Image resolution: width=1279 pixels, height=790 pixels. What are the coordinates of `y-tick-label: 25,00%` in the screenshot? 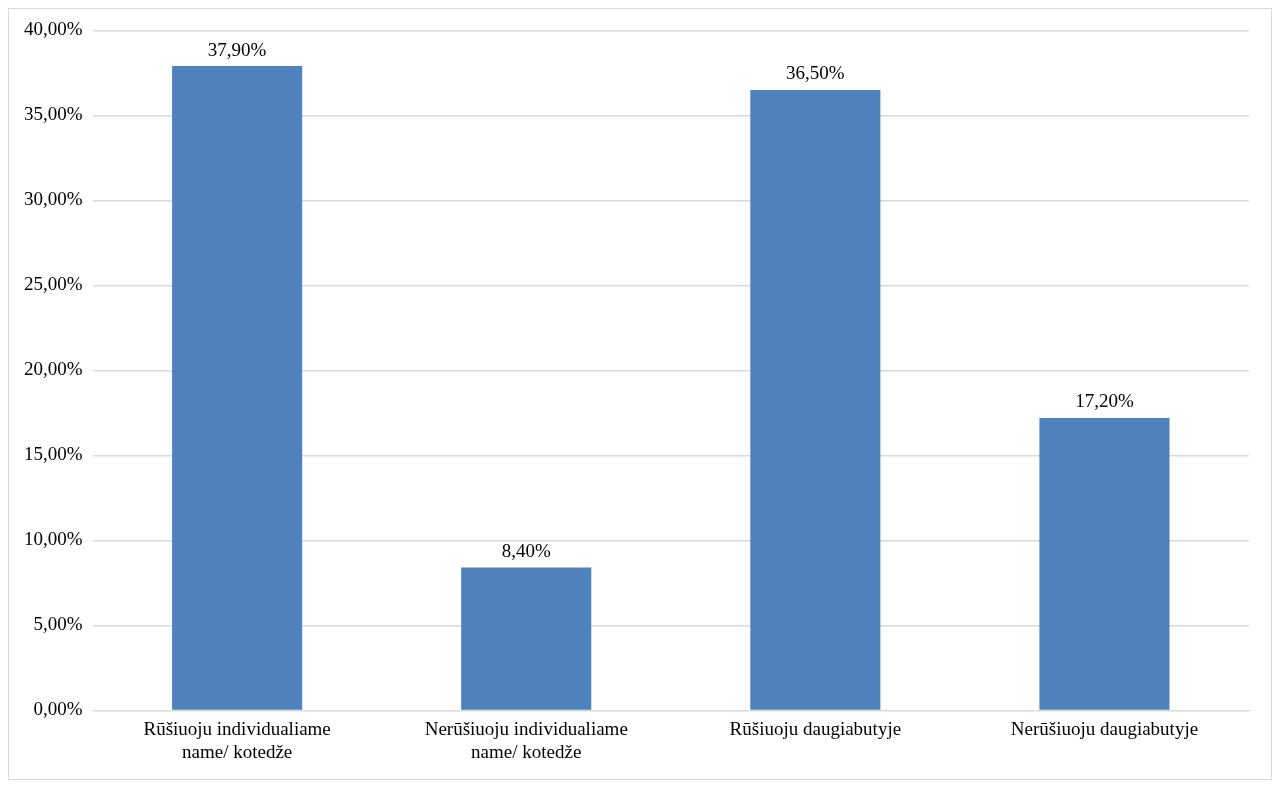 It's located at (53, 284).